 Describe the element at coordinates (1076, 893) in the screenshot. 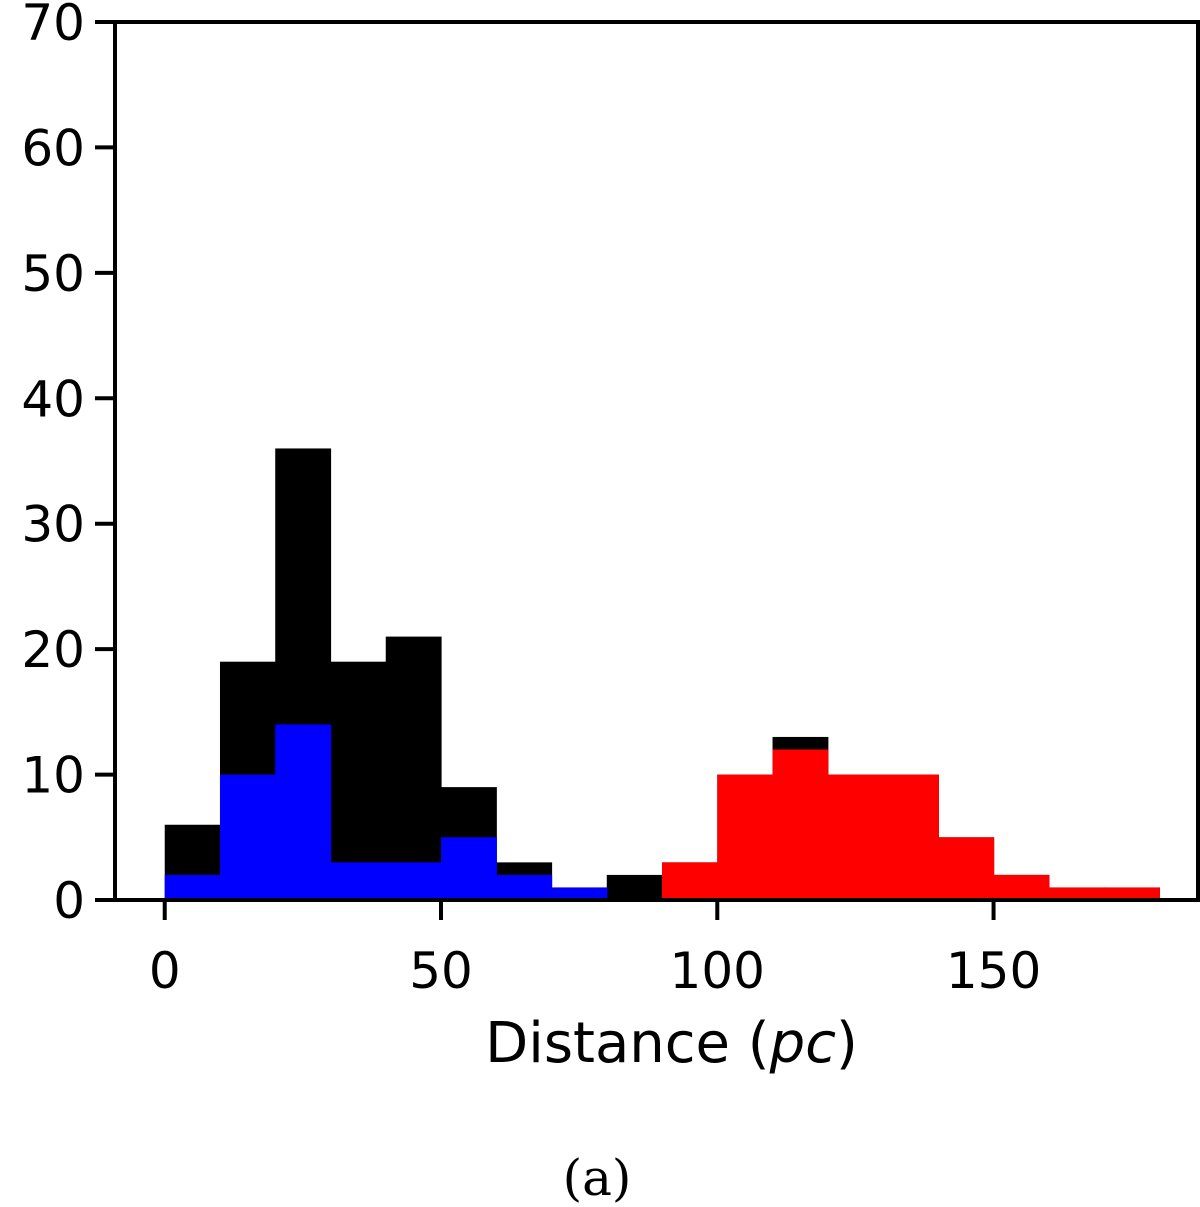

I see `bar-series2-bin16` at that location.